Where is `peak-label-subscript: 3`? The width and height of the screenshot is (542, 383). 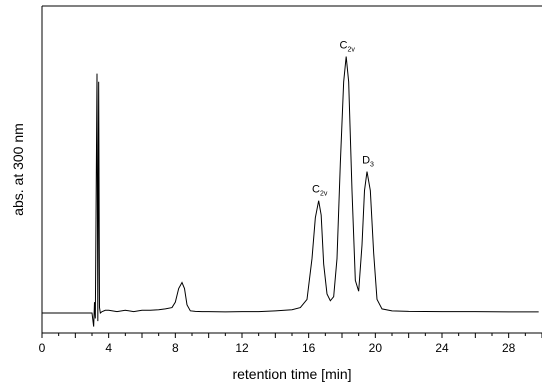 peak-label-subscript: 3 is located at coordinates (372, 165).